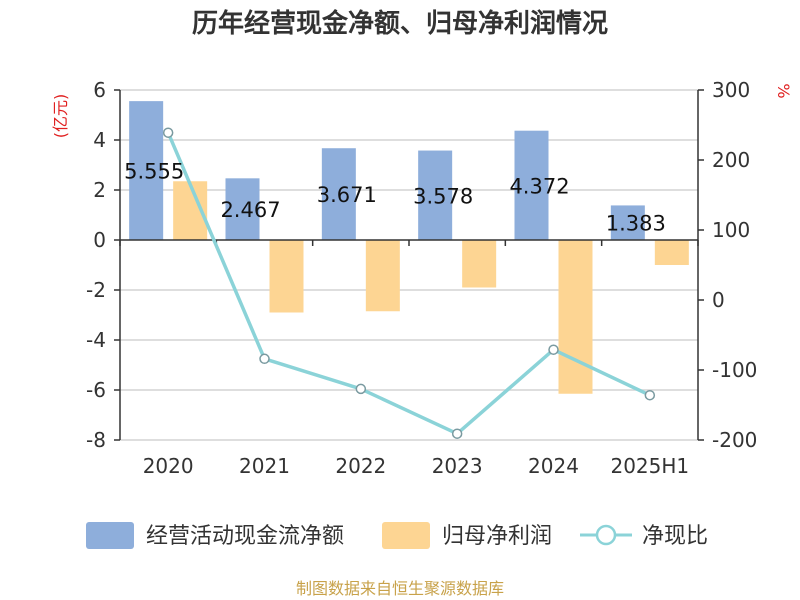  Describe the element at coordinates (60, 116) in the screenshot. I see `left-axis-unit: (亿元)` at that location.